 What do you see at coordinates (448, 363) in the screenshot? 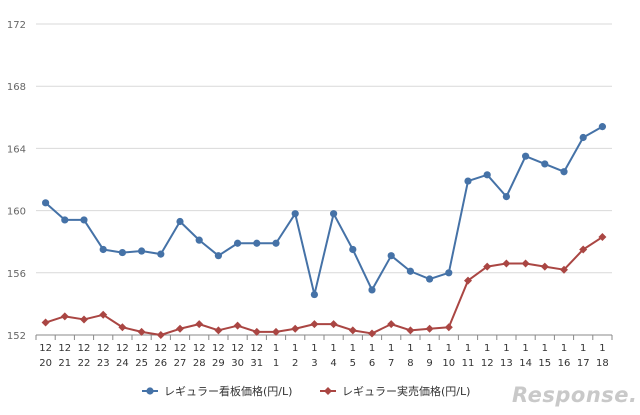
I see `x-tick-label-day: 10` at bounding box center [448, 363].